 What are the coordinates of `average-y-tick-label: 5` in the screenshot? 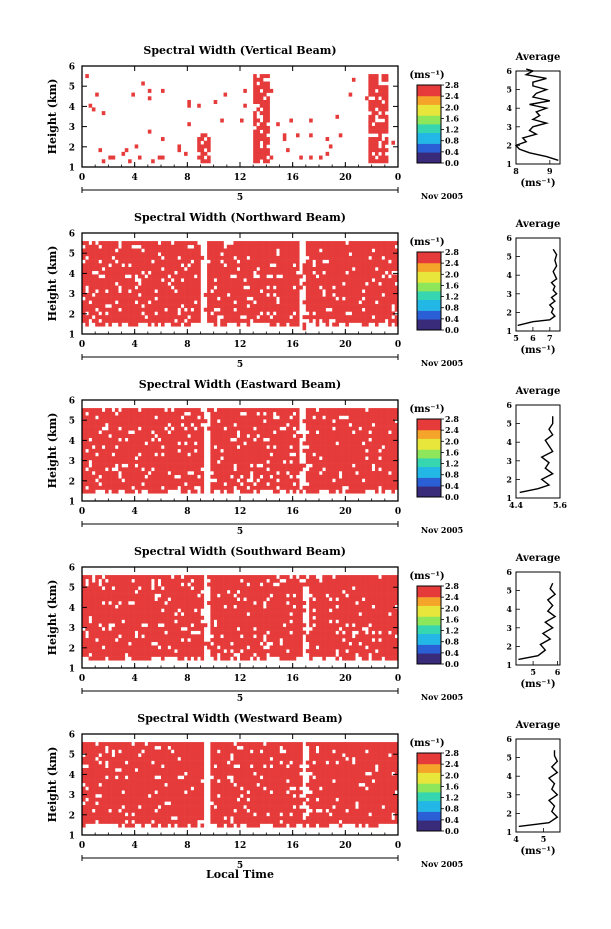 It's located at (509, 257).